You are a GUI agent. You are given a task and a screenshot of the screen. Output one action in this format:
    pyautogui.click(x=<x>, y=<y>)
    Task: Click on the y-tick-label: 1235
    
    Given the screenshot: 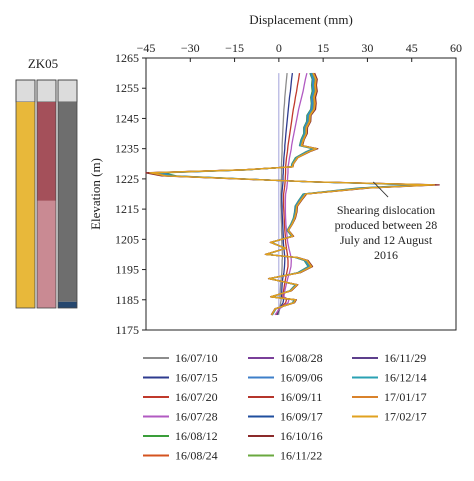 What is the action you would take?
    pyautogui.click(x=127, y=149)
    